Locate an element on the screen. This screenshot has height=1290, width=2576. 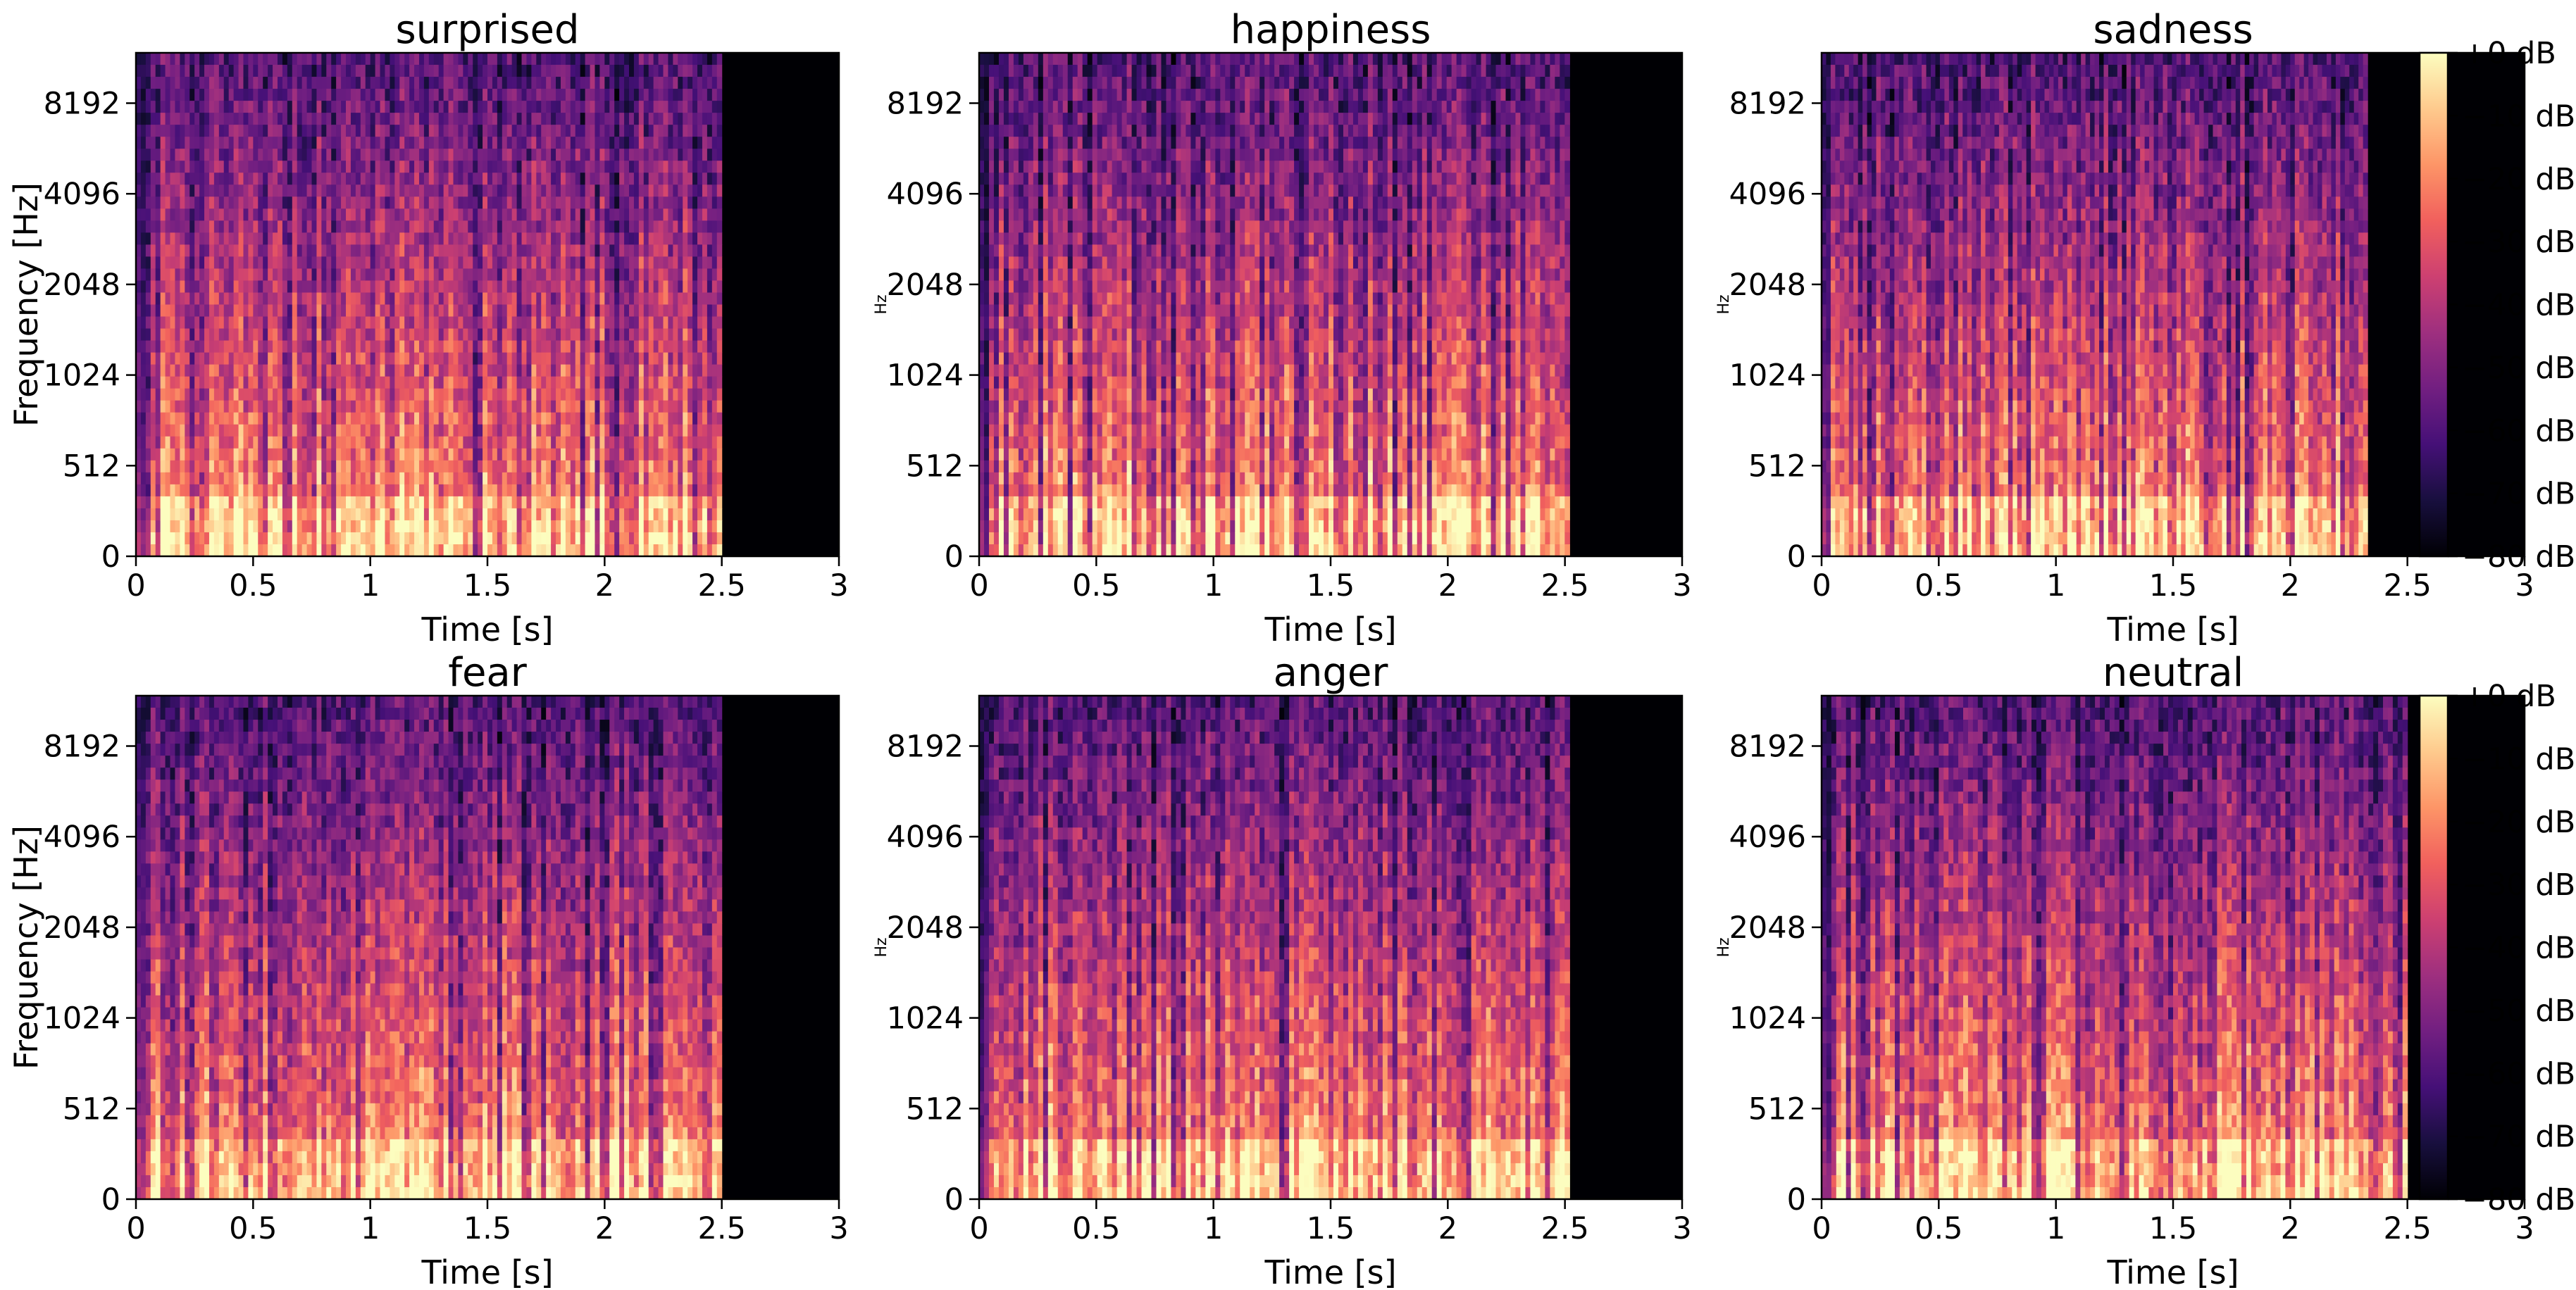
colorbar-tick-label: −40 dB is located at coordinates (2518, 948).